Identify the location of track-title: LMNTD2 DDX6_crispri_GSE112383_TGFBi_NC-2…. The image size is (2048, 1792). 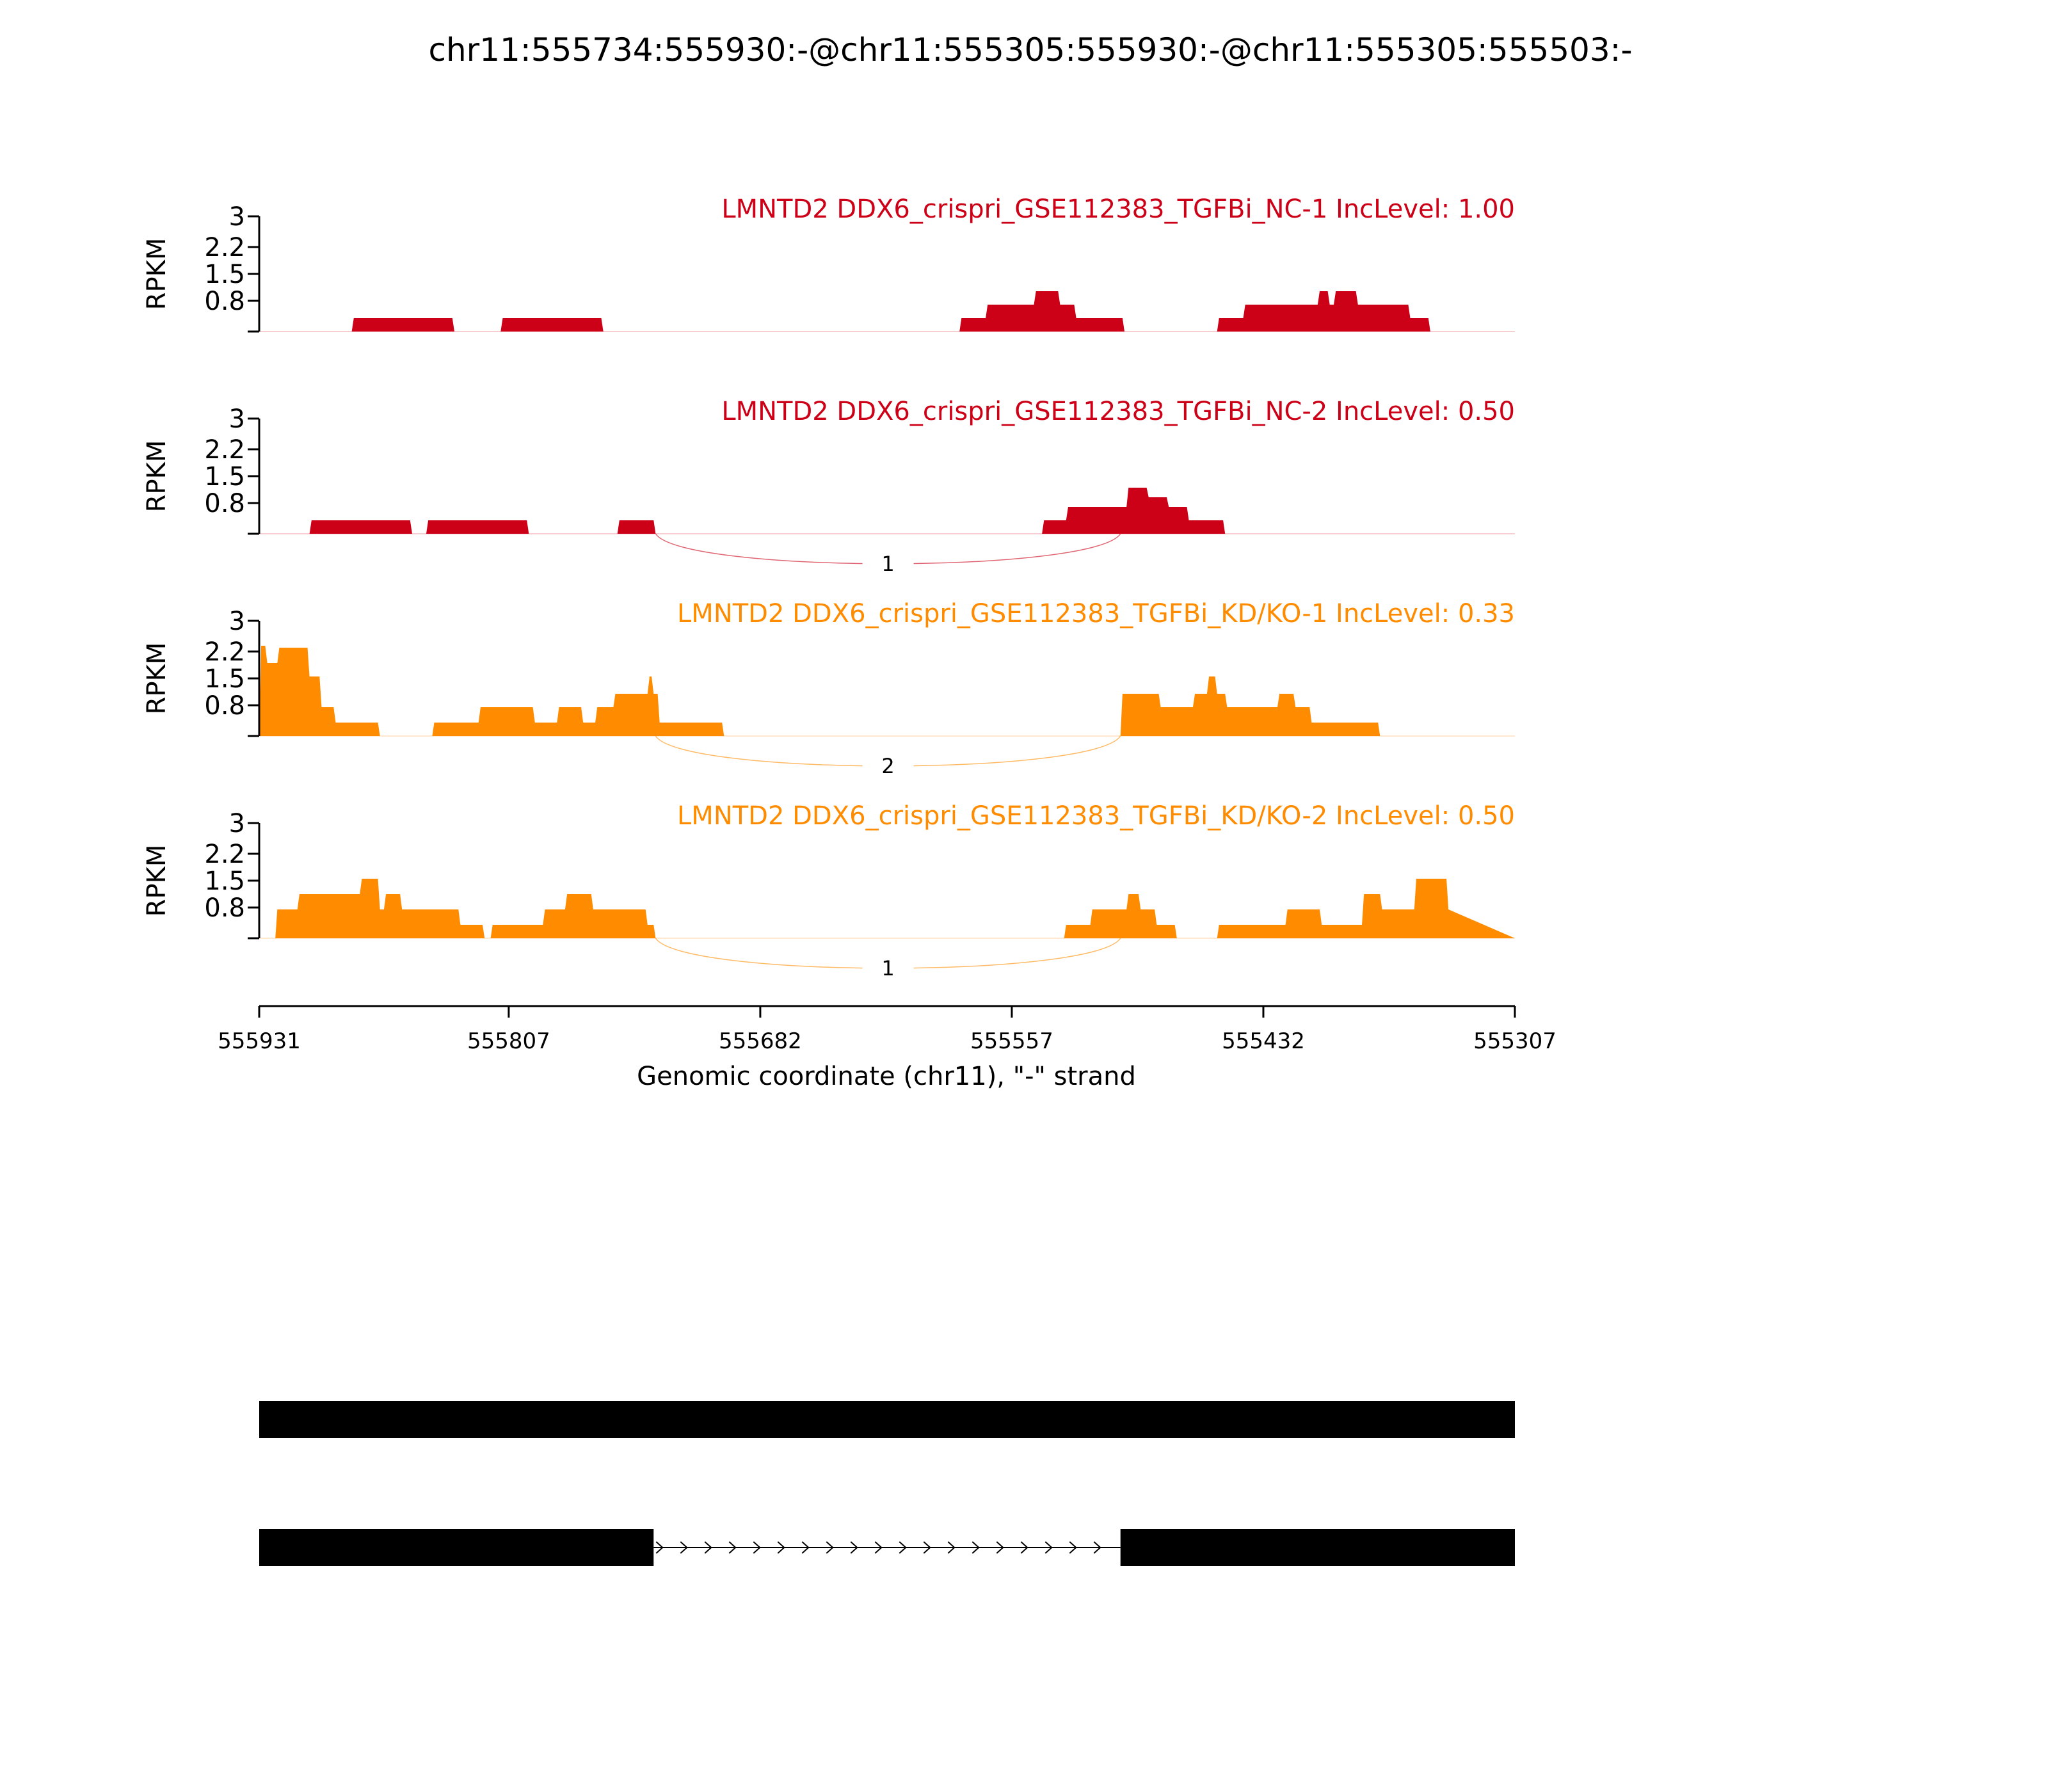
(1118, 411).